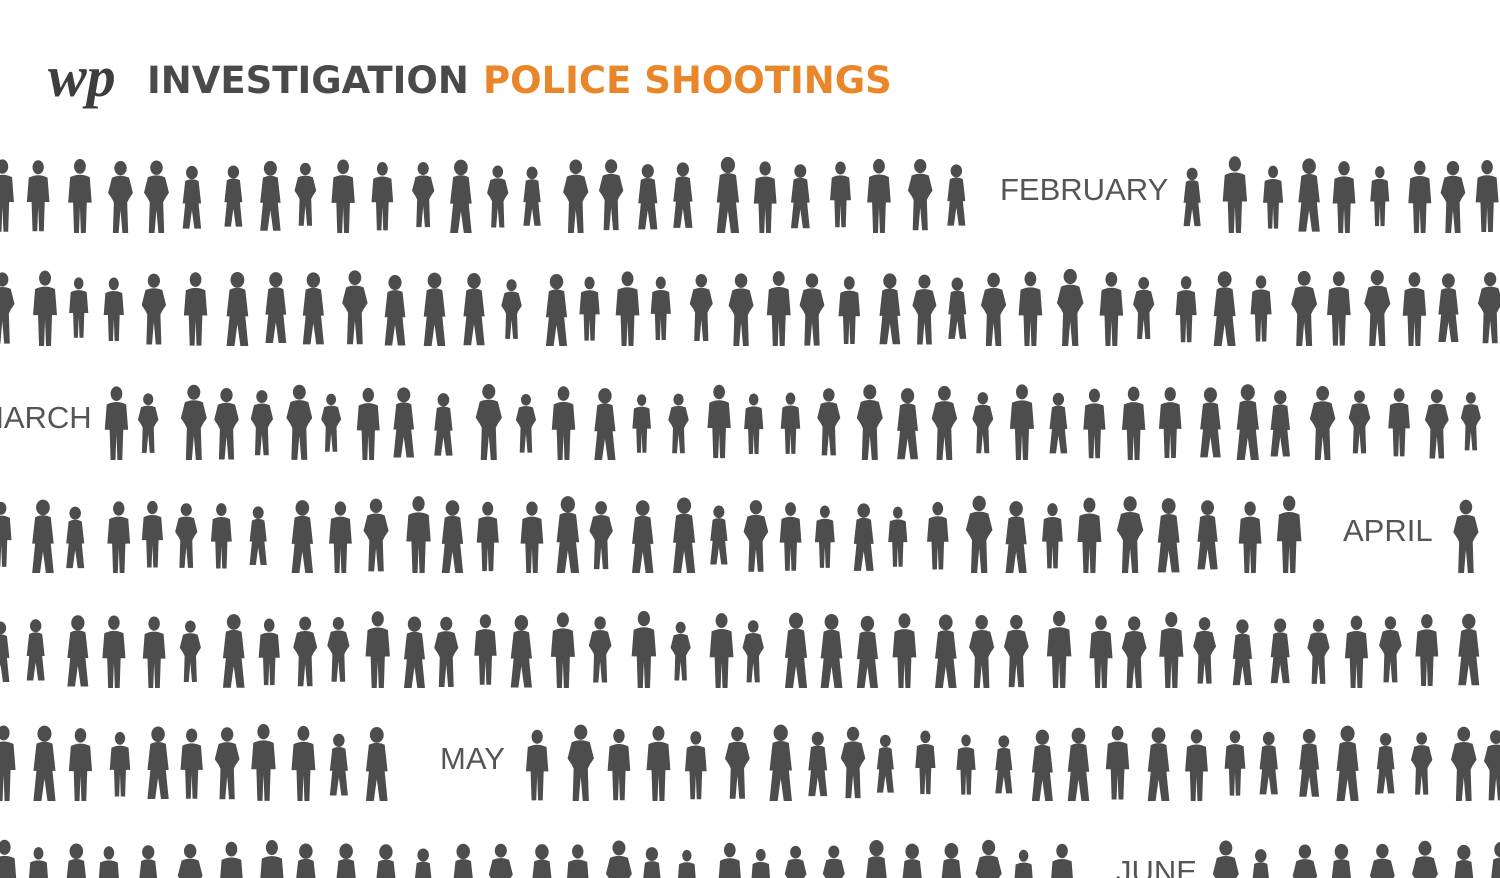  What do you see at coordinates (82, 76) in the screenshot?
I see `logo: wp` at bounding box center [82, 76].